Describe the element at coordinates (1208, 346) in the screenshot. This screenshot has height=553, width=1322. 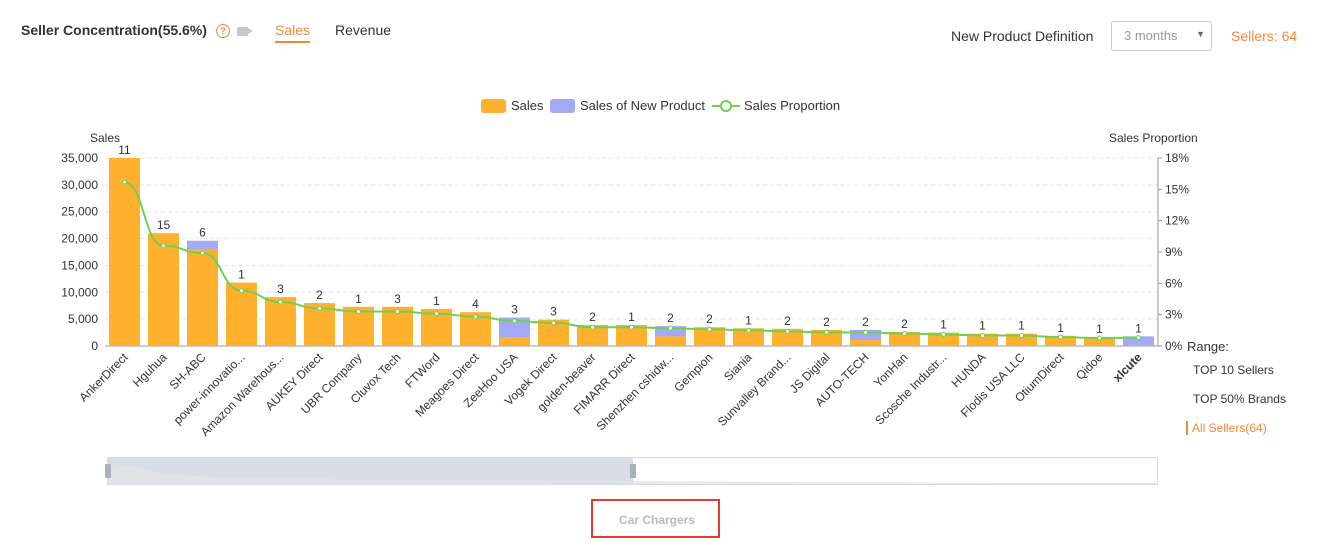
I see `range-label: Range:` at that location.